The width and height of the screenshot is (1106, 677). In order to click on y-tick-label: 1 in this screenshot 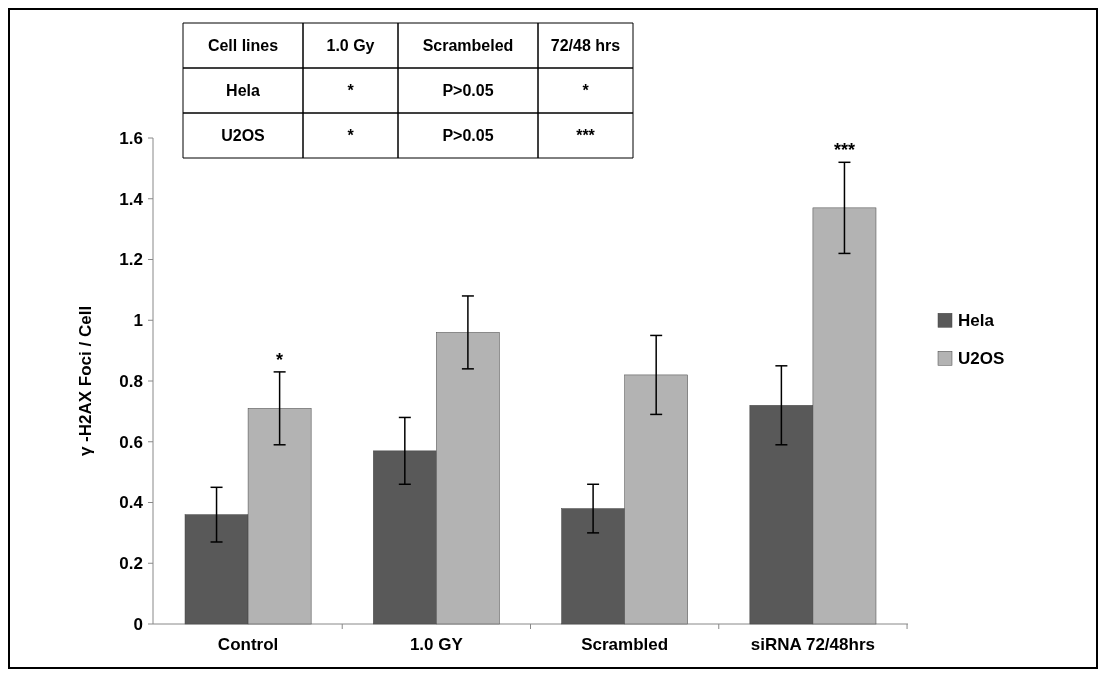, I will do `click(138, 321)`.